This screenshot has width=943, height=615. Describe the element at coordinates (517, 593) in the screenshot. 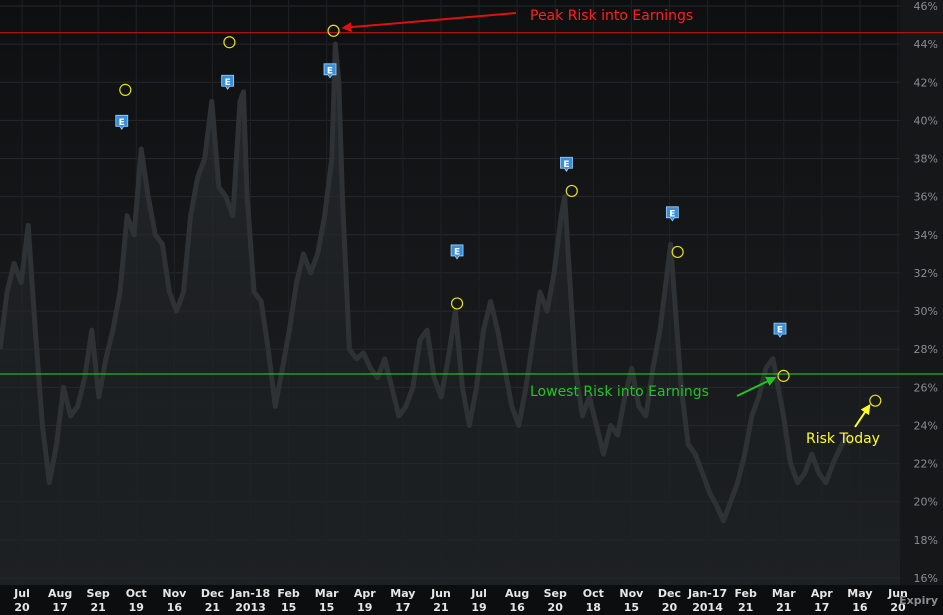

I see `x-tick-label-month: Aug` at that location.